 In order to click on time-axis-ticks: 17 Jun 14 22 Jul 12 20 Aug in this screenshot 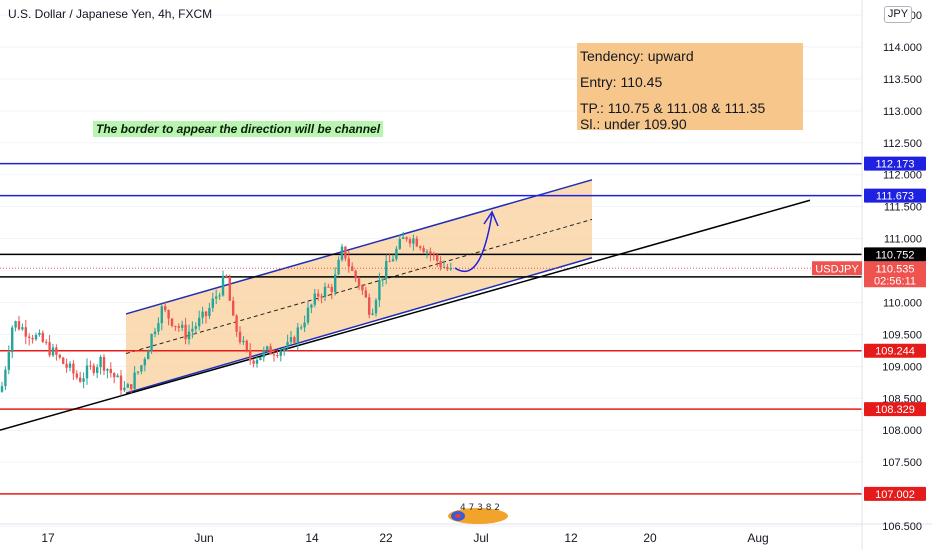, I will do `click(404, 538)`.